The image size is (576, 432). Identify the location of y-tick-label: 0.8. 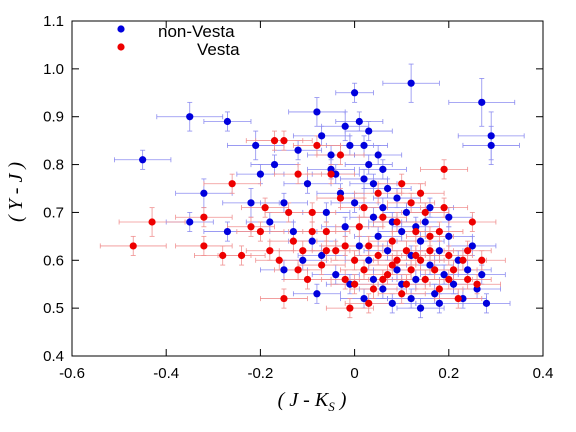
(53, 165).